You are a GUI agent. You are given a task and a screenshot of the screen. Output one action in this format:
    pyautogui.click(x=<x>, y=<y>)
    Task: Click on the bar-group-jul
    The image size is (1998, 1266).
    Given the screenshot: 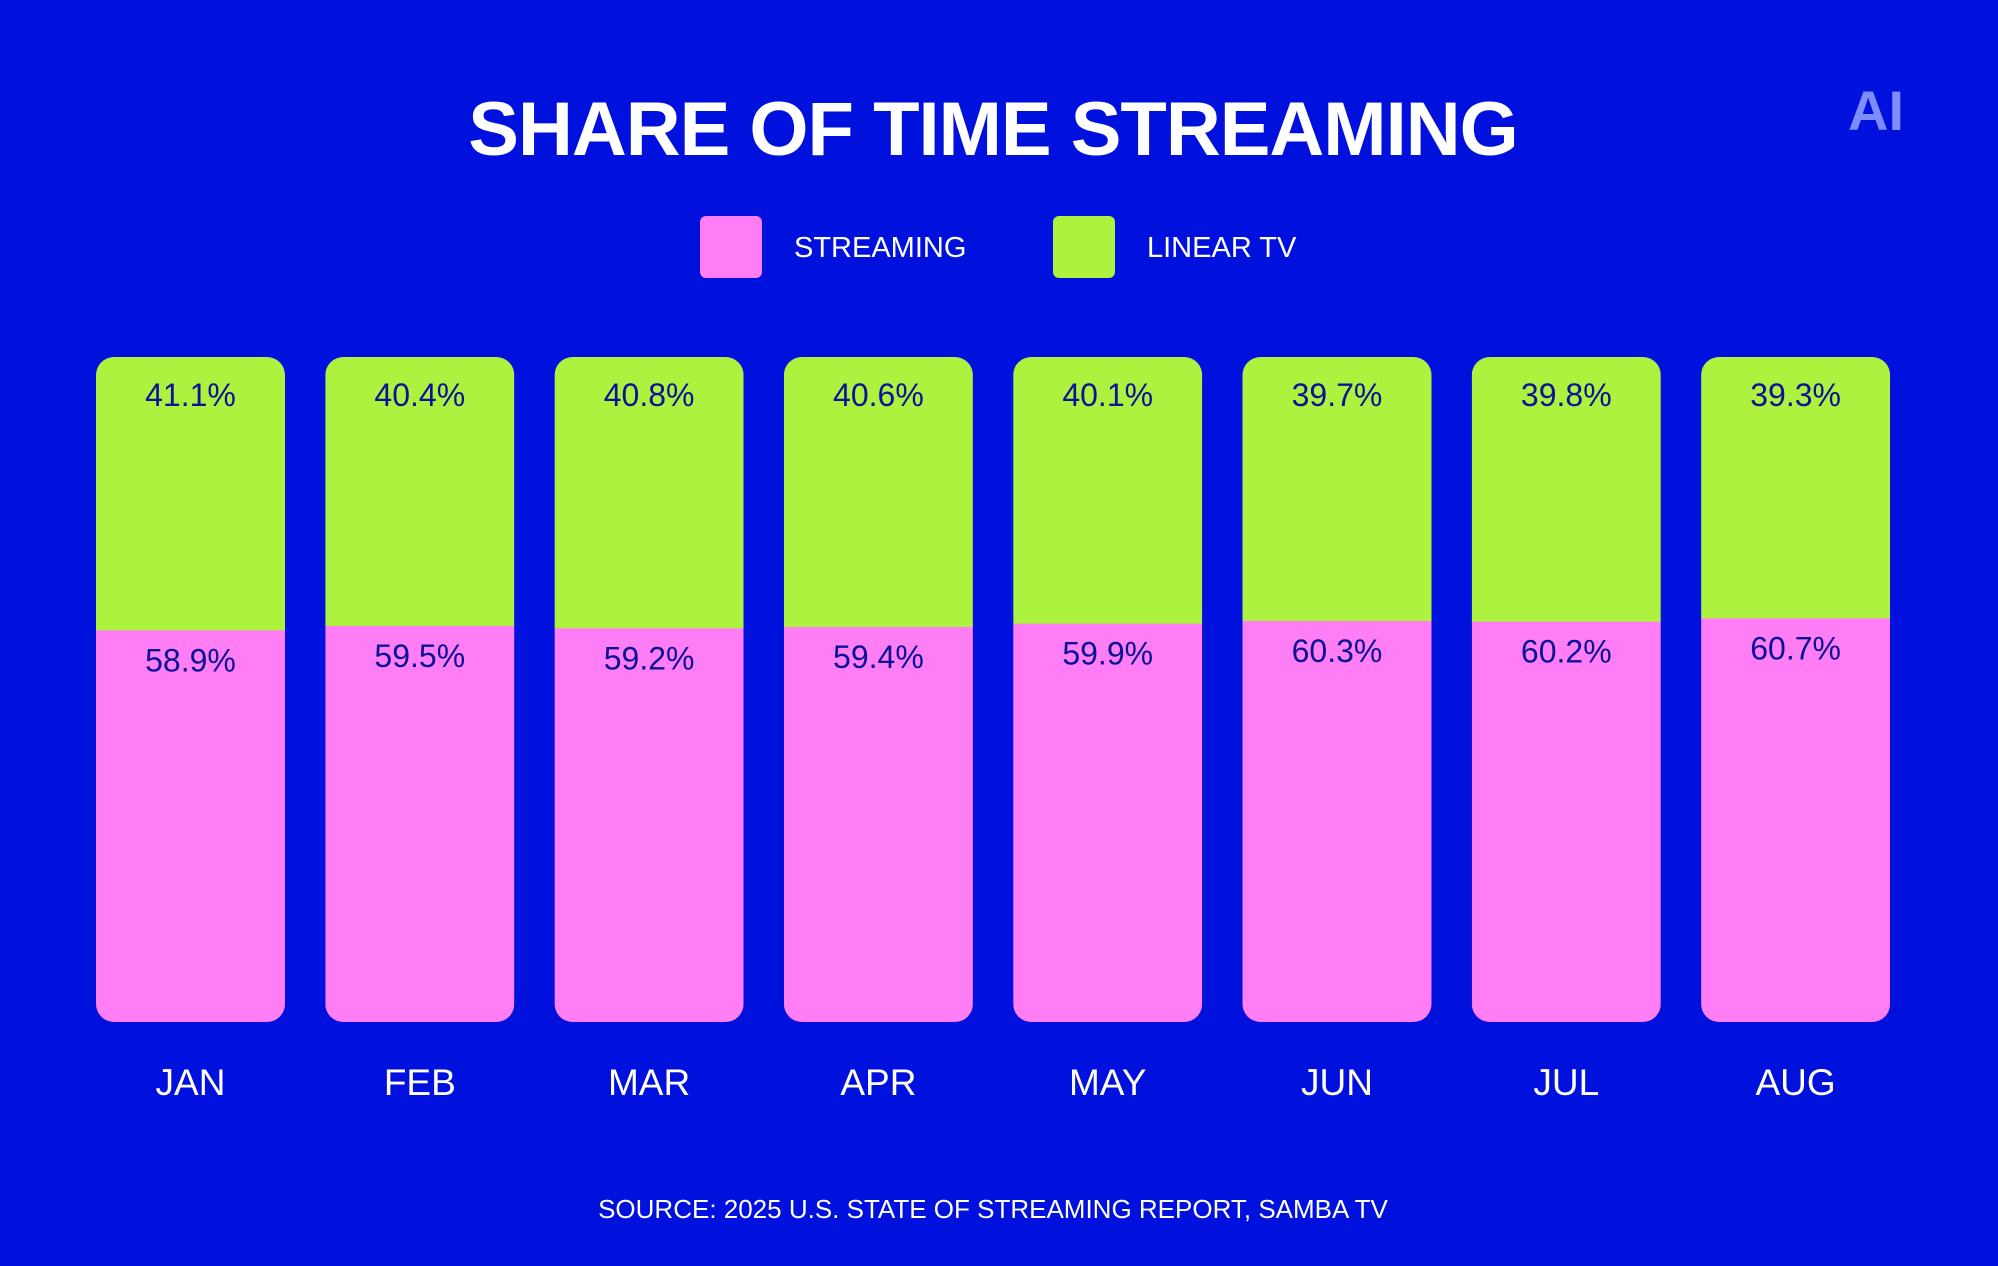 What is the action you would take?
    pyautogui.click(x=1566, y=689)
    